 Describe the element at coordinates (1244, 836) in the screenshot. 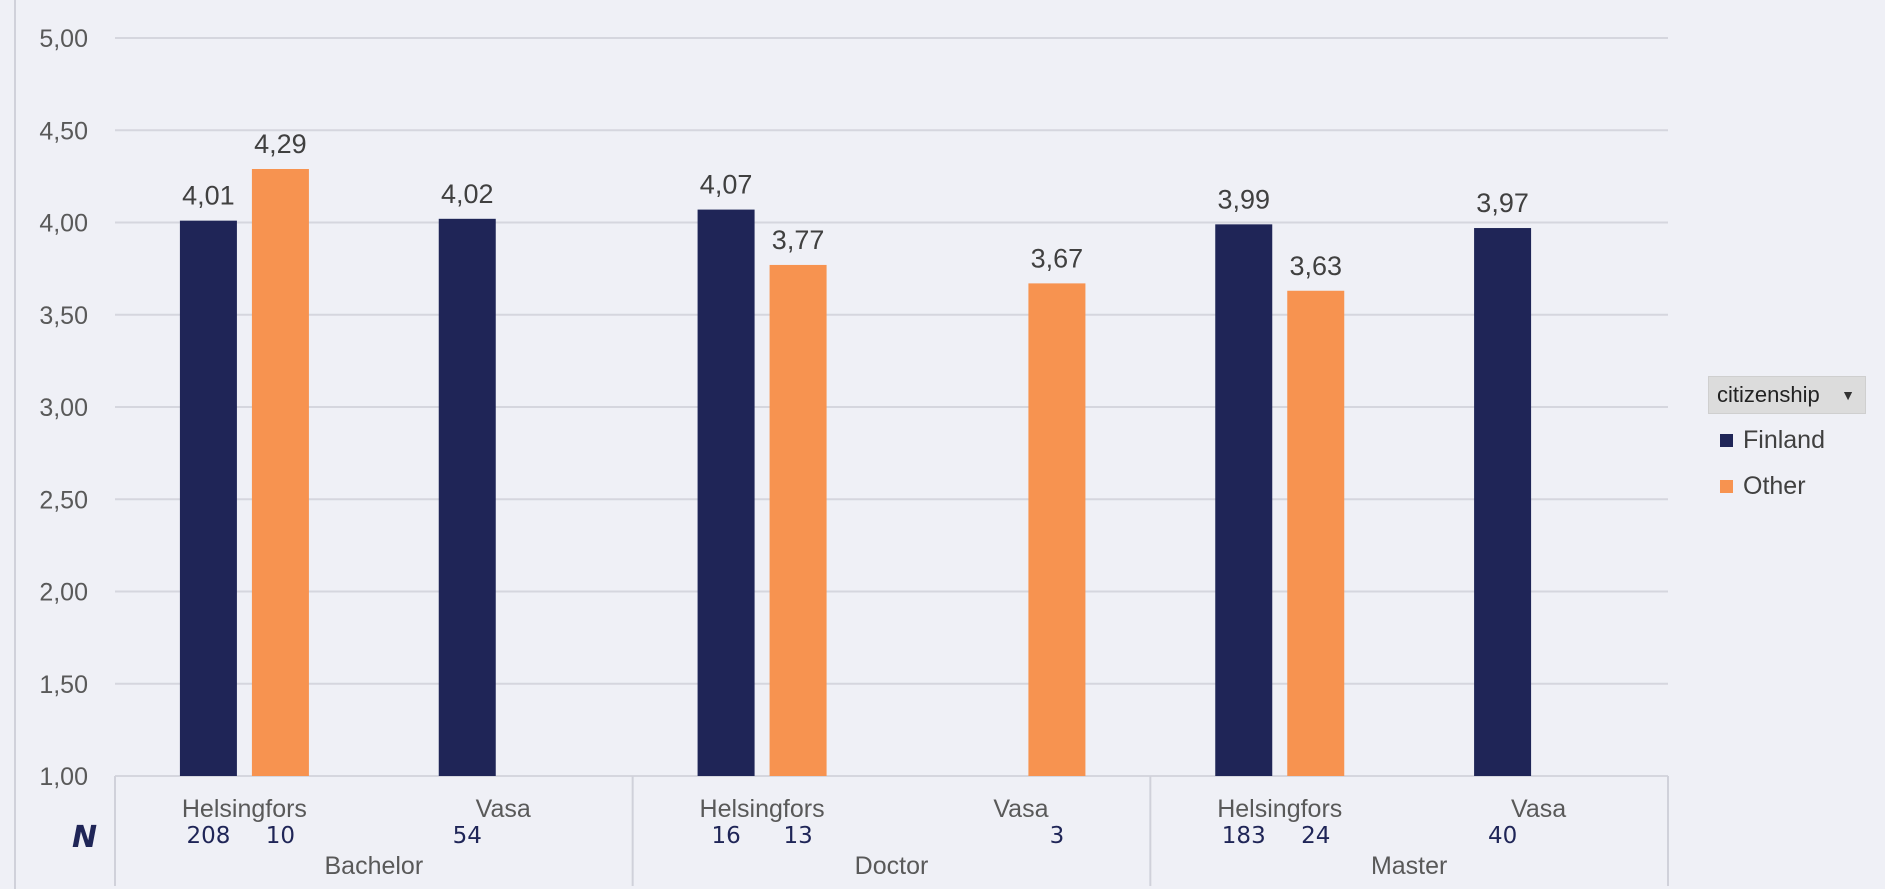

I see `n-count-label: 183` at that location.